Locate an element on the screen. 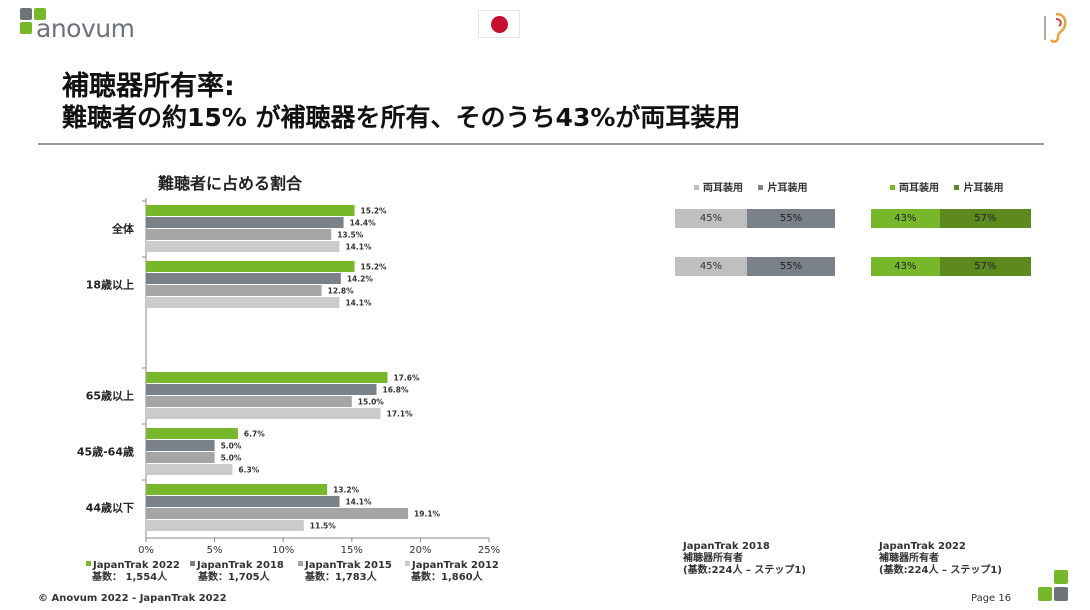 The image size is (1090, 610). legend-base: 基数：1,860人 is located at coordinates (447, 577).